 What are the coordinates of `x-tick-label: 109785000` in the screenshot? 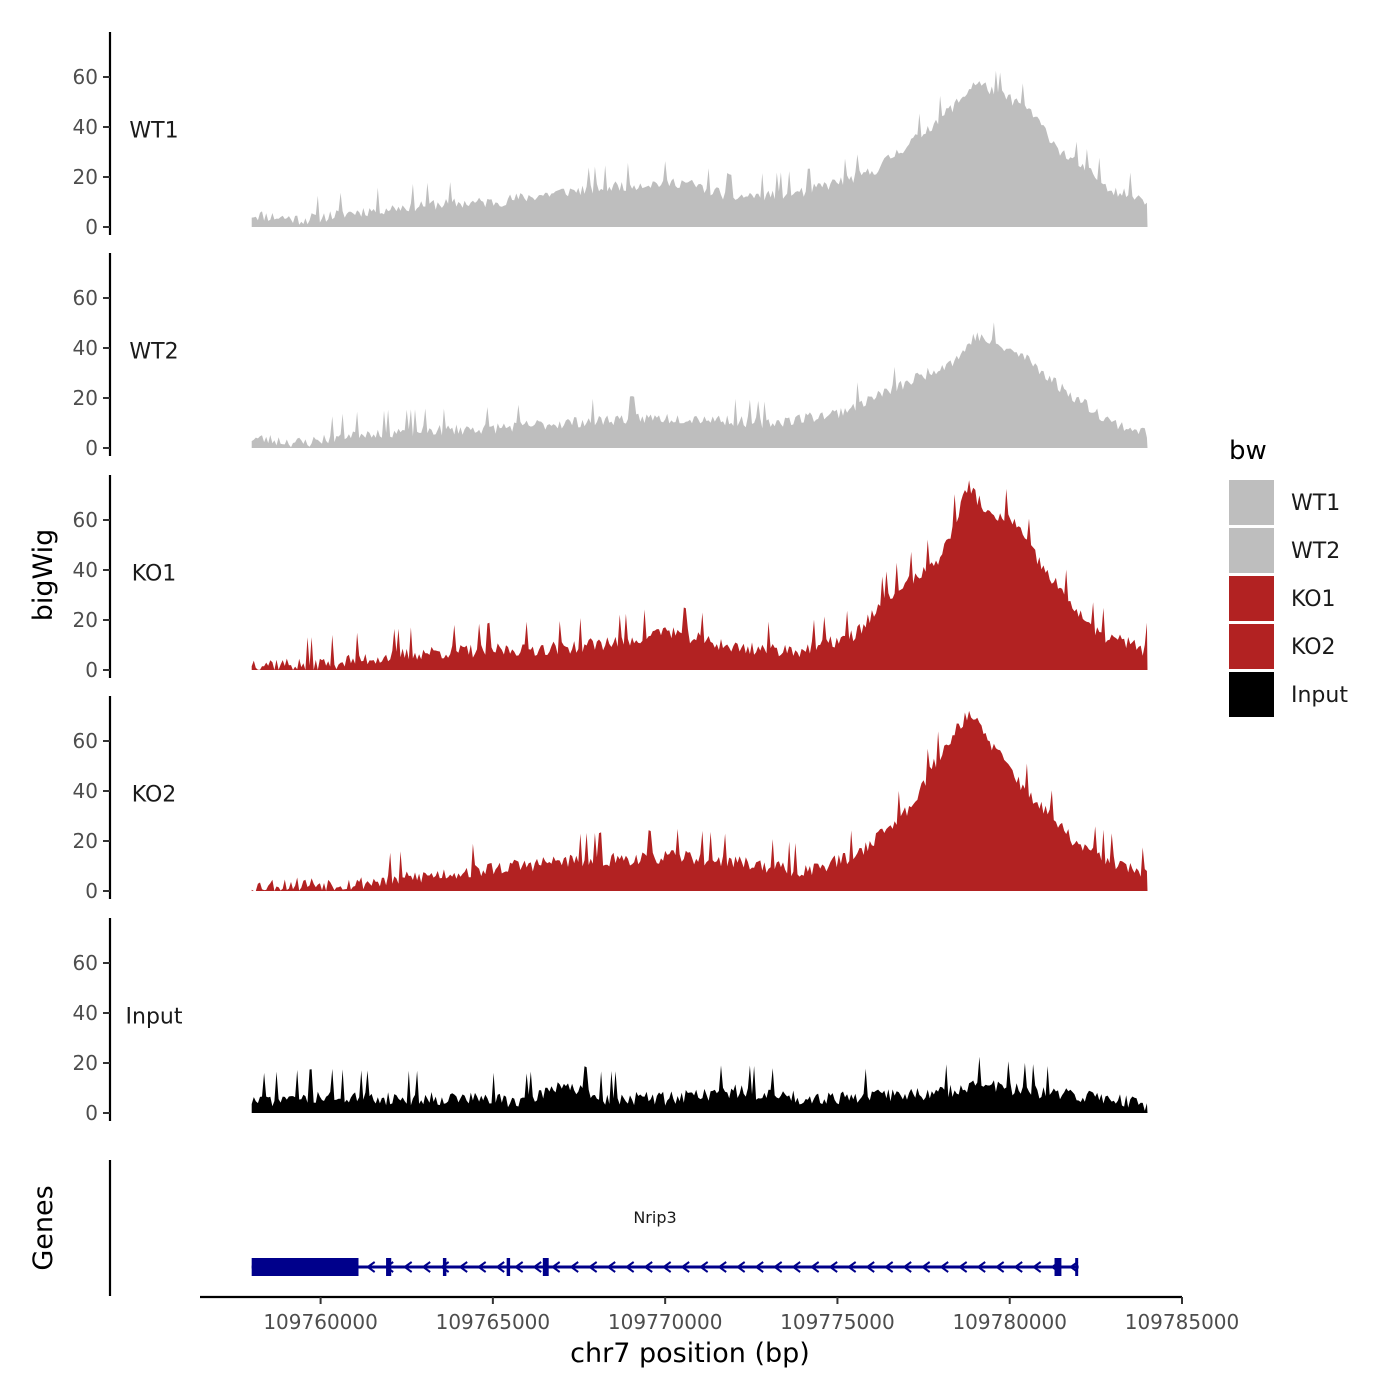 It's located at (1182, 1322).